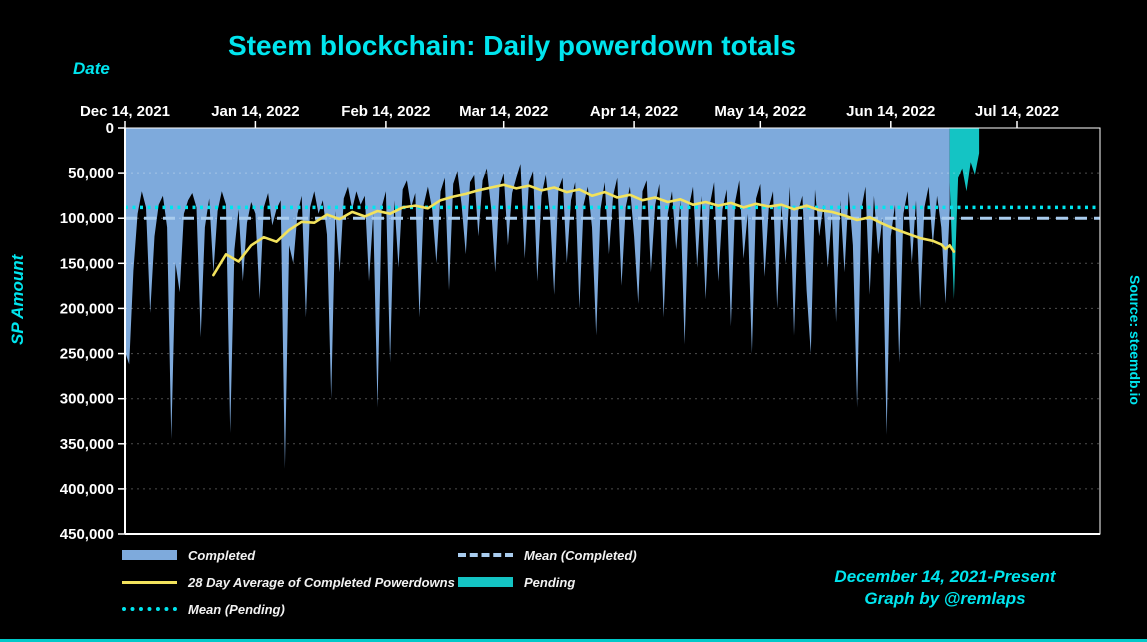  What do you see at coordinates (255, 111) in the screenshot?
I see `x-tick-label: Jan 14, 2022` at bounding box center [255, 111].